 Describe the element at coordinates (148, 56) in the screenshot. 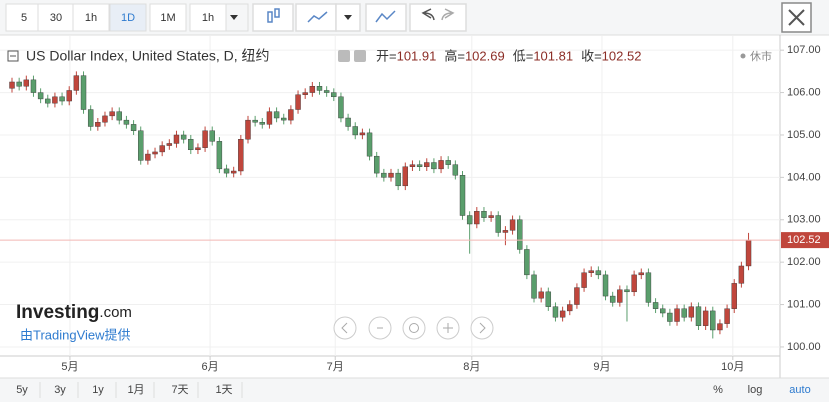

I see `chart-title: US Dollar Index, United States, D, 纽约` at that location.